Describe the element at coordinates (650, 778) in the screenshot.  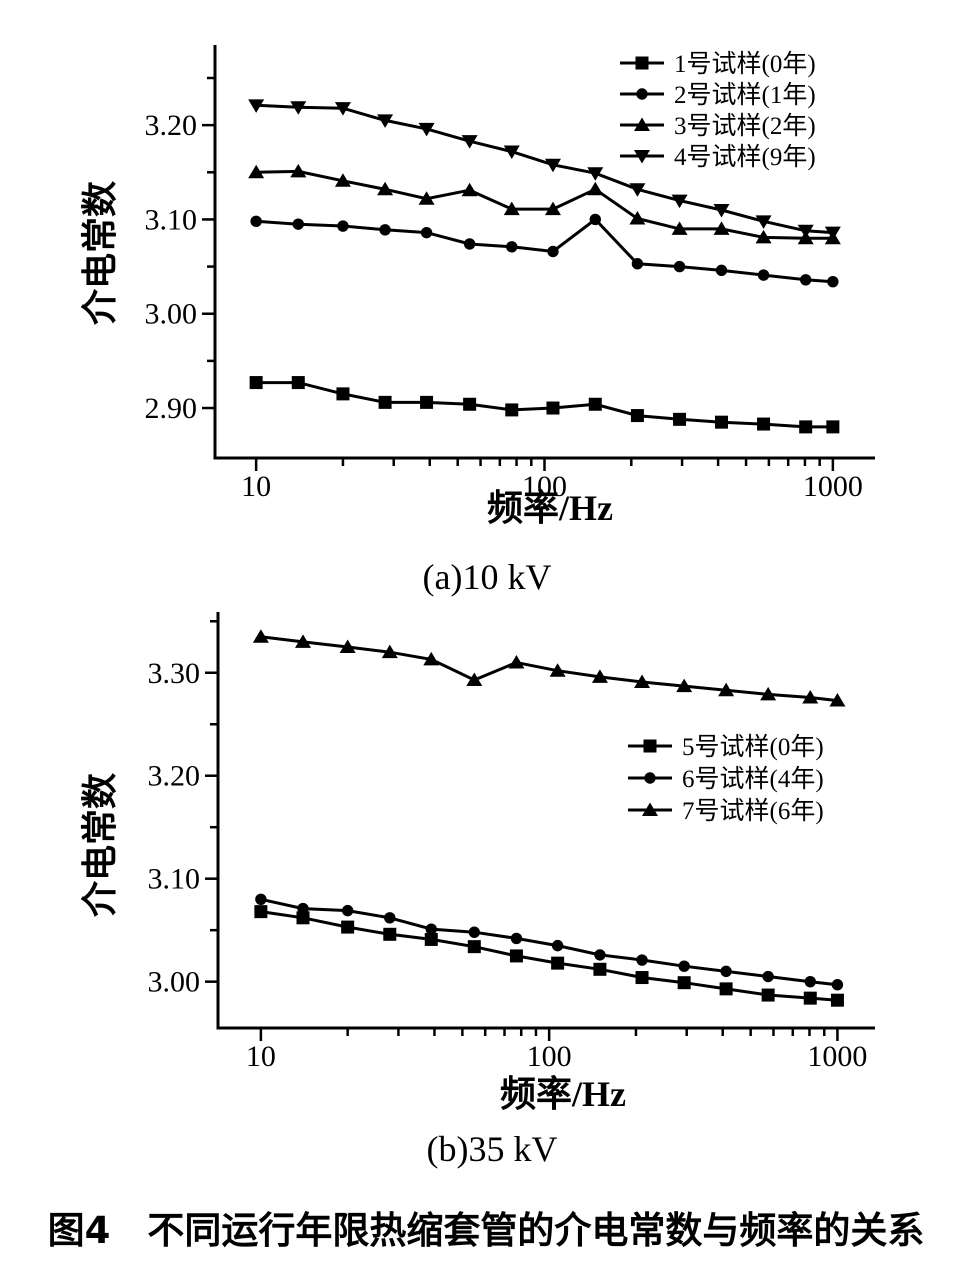
I see `chart-b-legend-circle-marker` at that location.